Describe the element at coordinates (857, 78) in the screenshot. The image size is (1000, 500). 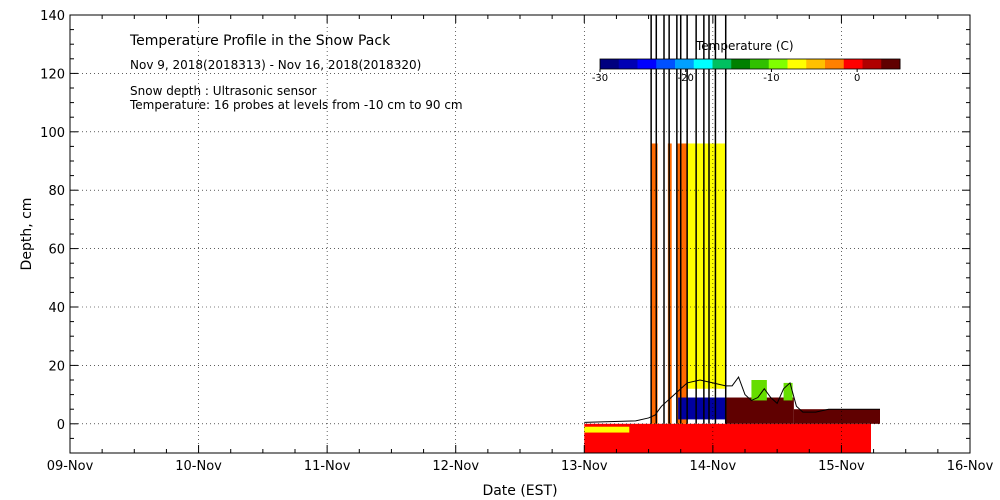
I see `colorbar-tick-label: 0` at that location.